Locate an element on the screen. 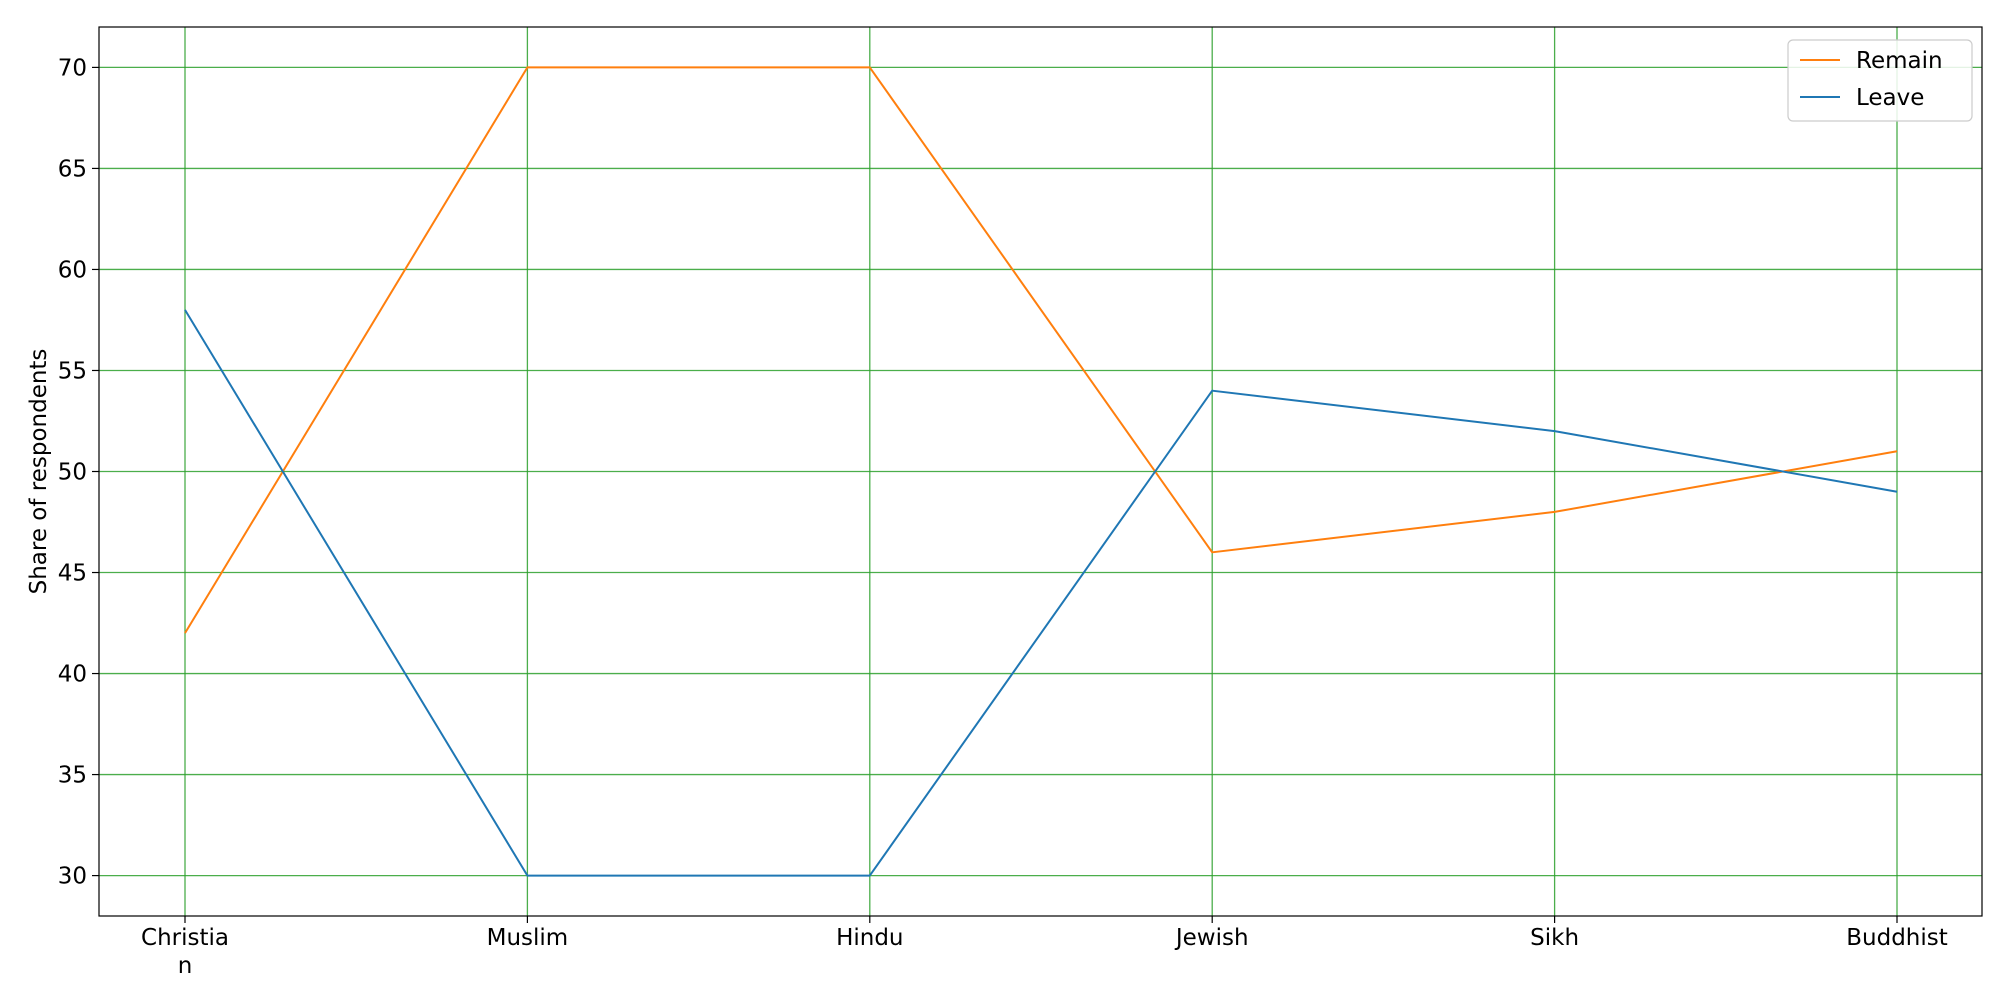 This screenshot has width=2000, height=1000. y-axis-ticks: 30 35 40 45 50 55 60 65 70 is located at coordinates (78, 472).